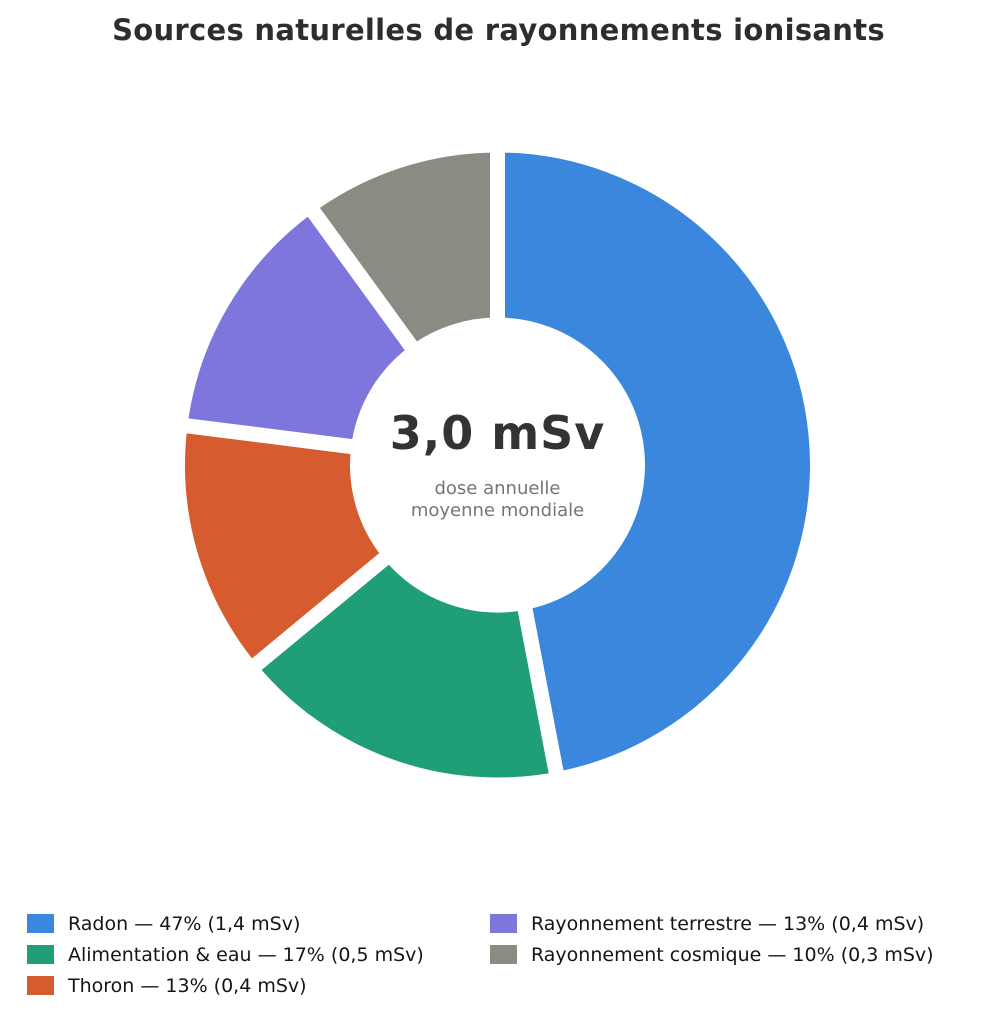 The image size is (997, 1024). Describe the element at coordinates (497, 488) in the screenshot. I see `donut-center-subtitle-line1: dose annuelle` at that location.